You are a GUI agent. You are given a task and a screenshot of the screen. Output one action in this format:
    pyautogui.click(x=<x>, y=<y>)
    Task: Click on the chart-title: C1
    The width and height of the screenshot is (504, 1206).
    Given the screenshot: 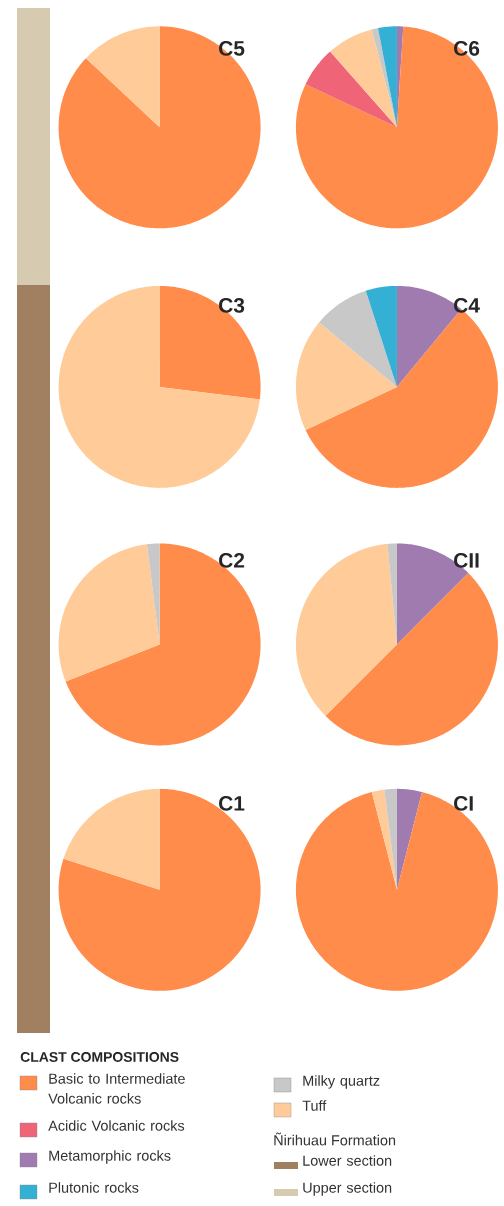 What is the action you would take?
    pyautogui.click(x=232, y=803)
    